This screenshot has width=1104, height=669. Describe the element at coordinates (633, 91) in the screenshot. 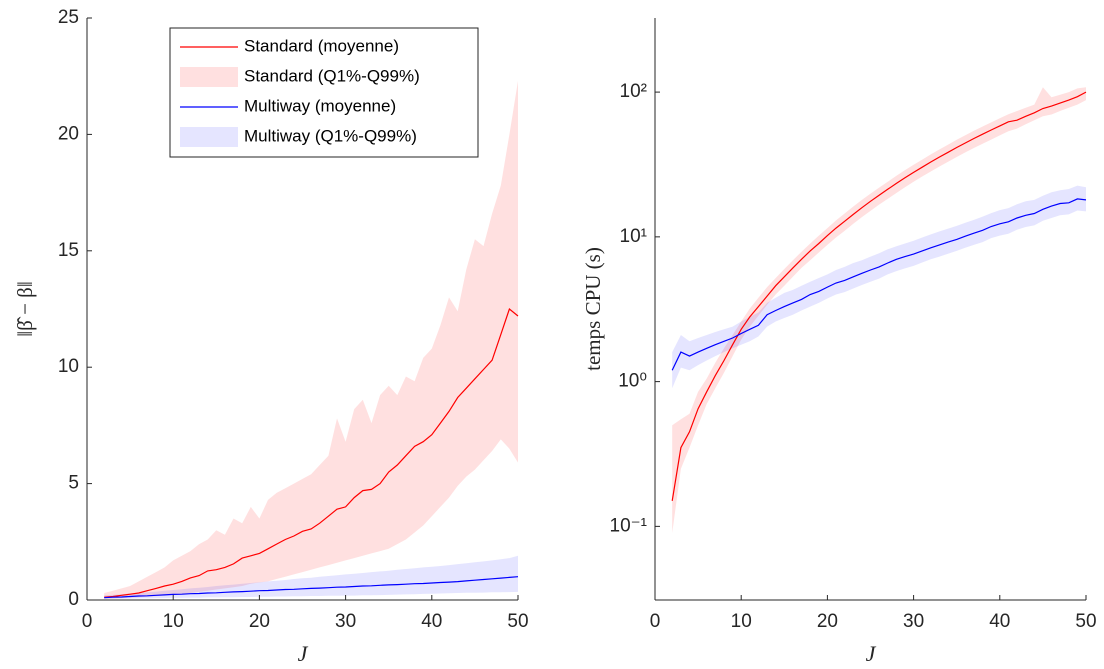

I see `y-tick-label: 10²` at that location.